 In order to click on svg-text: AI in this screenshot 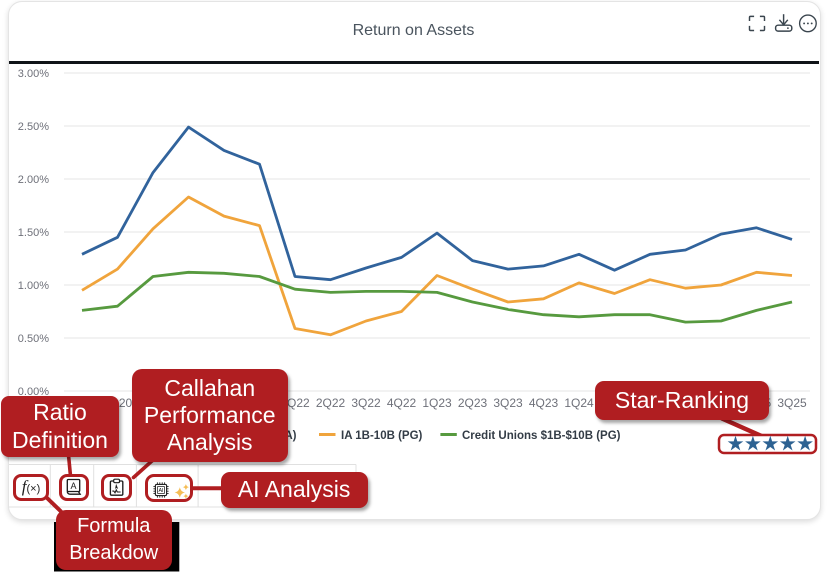, I will do `click(160, 491)`.